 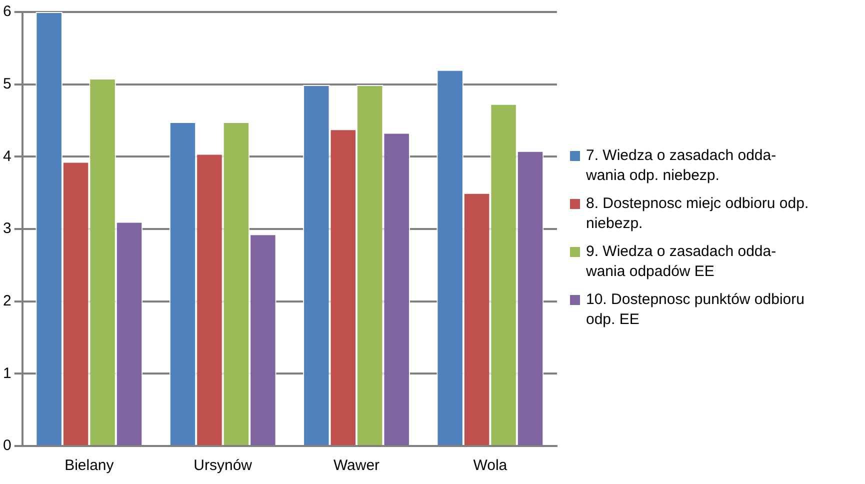 I want to click on x-tick-label: Wola, so click(x=490, y=465).